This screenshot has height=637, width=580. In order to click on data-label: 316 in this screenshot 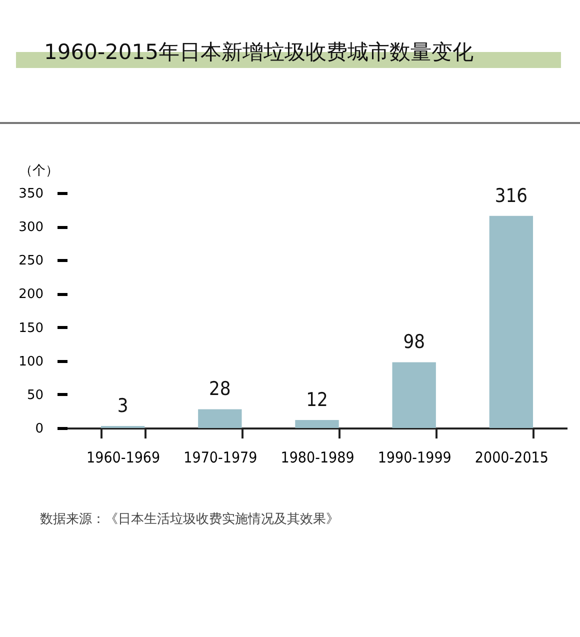, I will do `click(511, 195)`.